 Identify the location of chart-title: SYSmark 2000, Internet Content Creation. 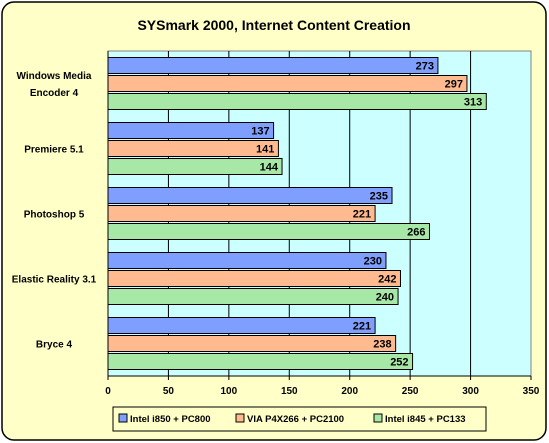
(273, 25).